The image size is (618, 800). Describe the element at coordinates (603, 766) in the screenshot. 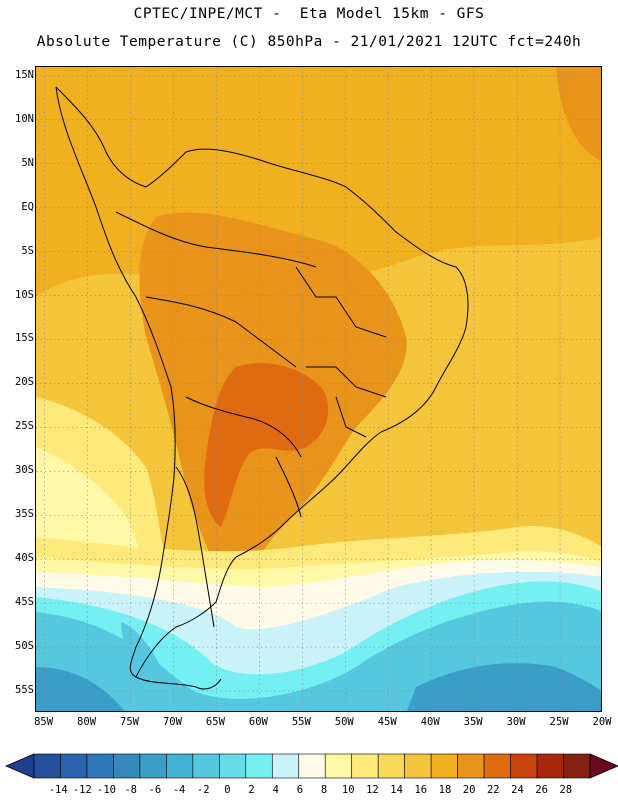

I see `colorbar-arrow-right` at that location.